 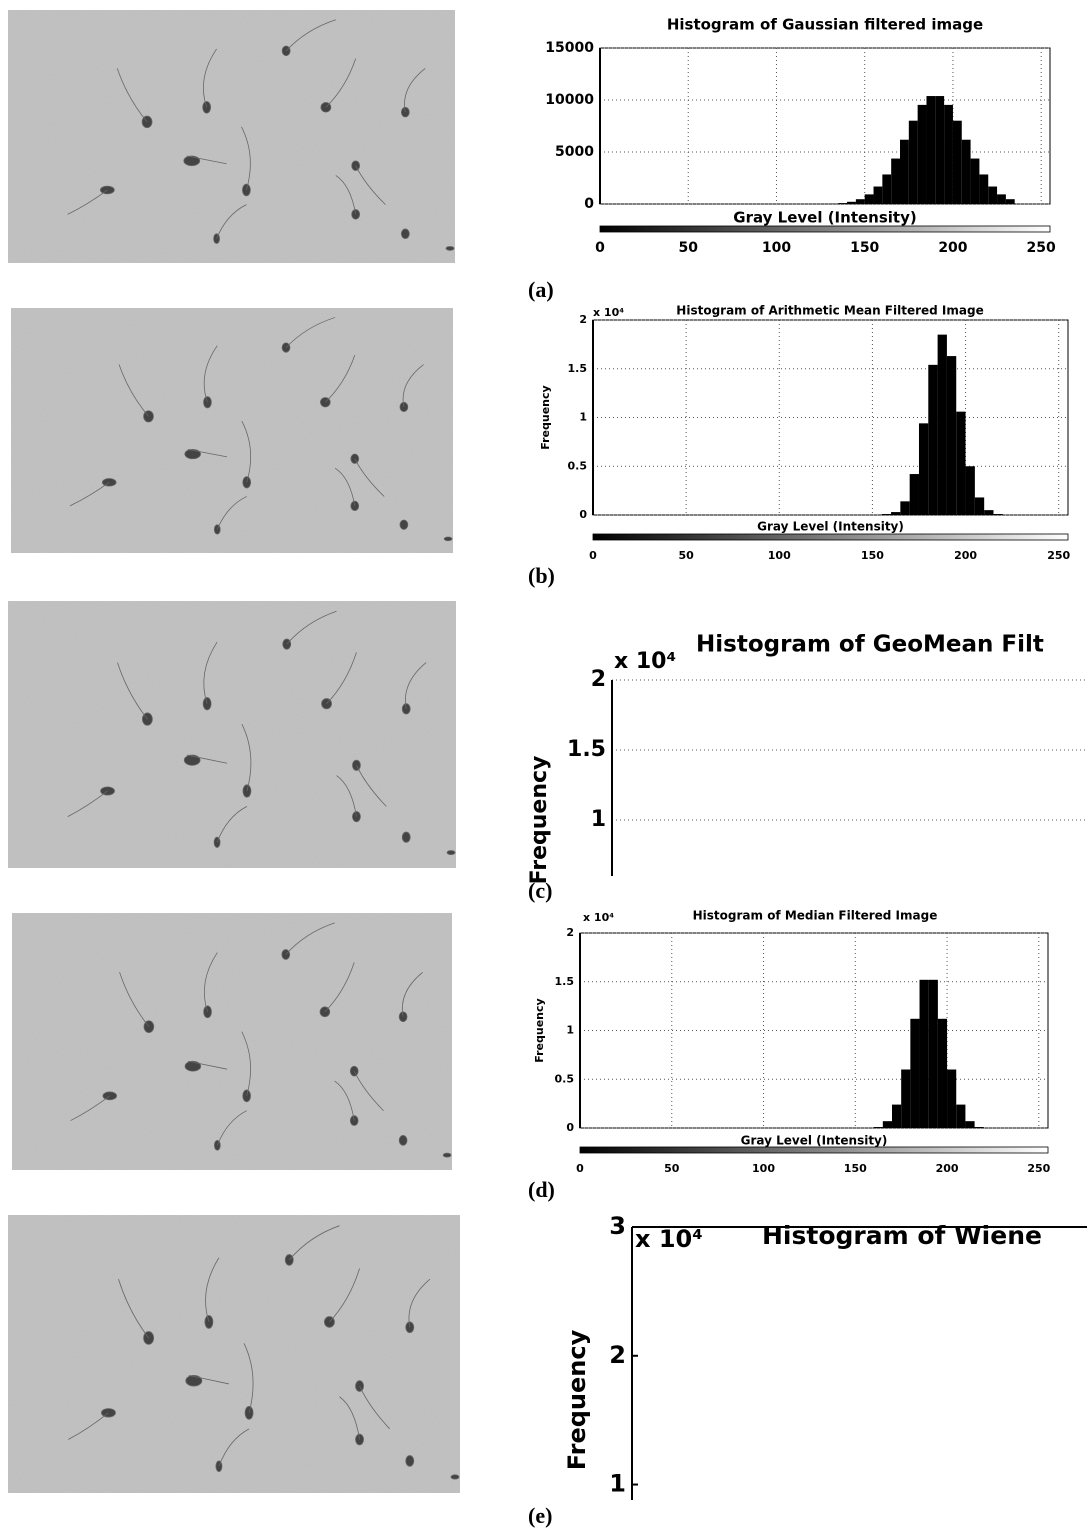 What do you see at coordinates (825, 25) in the screenshot?
I see `chart-title: Histogram of Gaussian filtered image` at bounding box center [825, 25].